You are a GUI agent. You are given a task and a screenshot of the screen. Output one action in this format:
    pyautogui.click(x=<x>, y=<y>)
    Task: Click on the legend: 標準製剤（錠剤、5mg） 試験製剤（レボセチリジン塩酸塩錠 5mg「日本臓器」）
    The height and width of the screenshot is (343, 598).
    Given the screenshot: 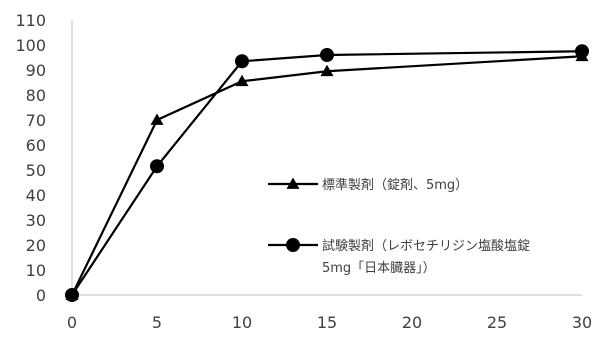 What is the action you would take?
    pyautogui.click(x=399, y=226)
    